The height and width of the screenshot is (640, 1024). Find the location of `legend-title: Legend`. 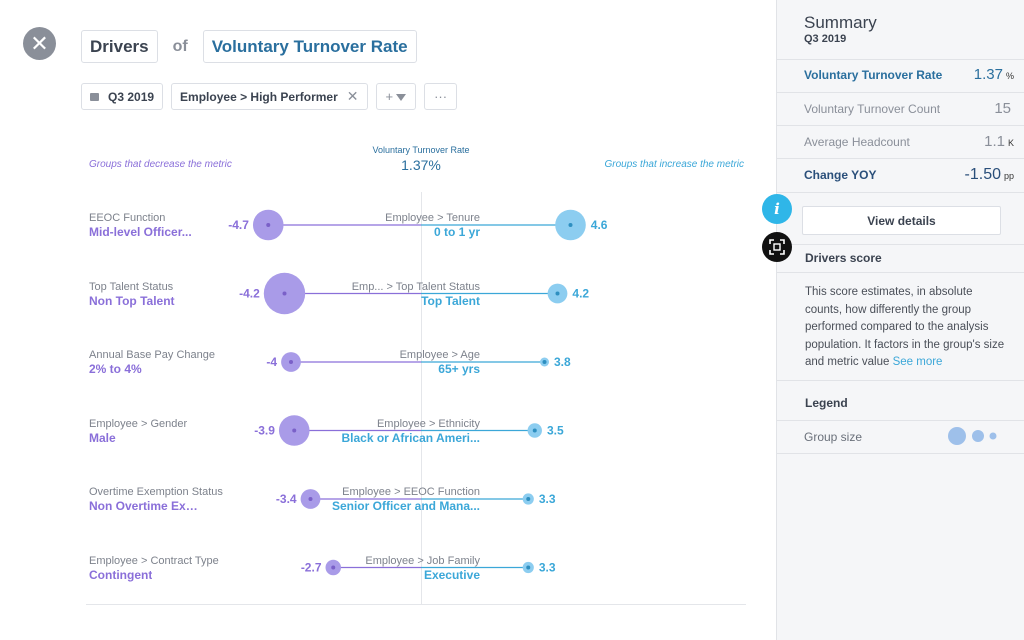

legend-title: Legend is located at coordinates (826, 403).